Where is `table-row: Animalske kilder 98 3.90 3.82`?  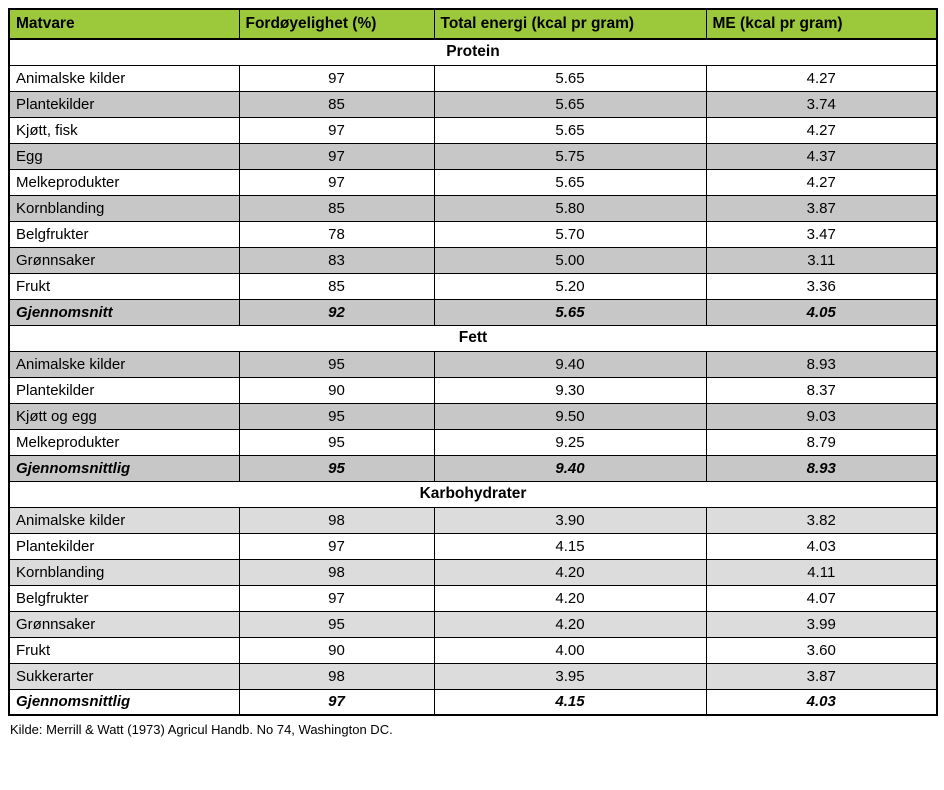
table-row: Animalske kilder 98 3.90 3.82 is located at coordinates (473, 520).